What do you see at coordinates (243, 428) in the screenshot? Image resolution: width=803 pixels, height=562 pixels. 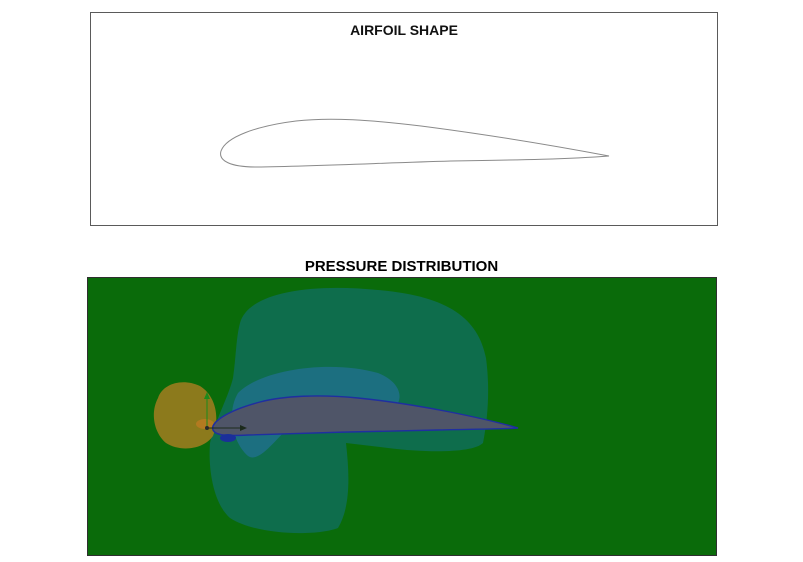 I see `axis-x-arrow-icon` at bounding box center [243, 428].